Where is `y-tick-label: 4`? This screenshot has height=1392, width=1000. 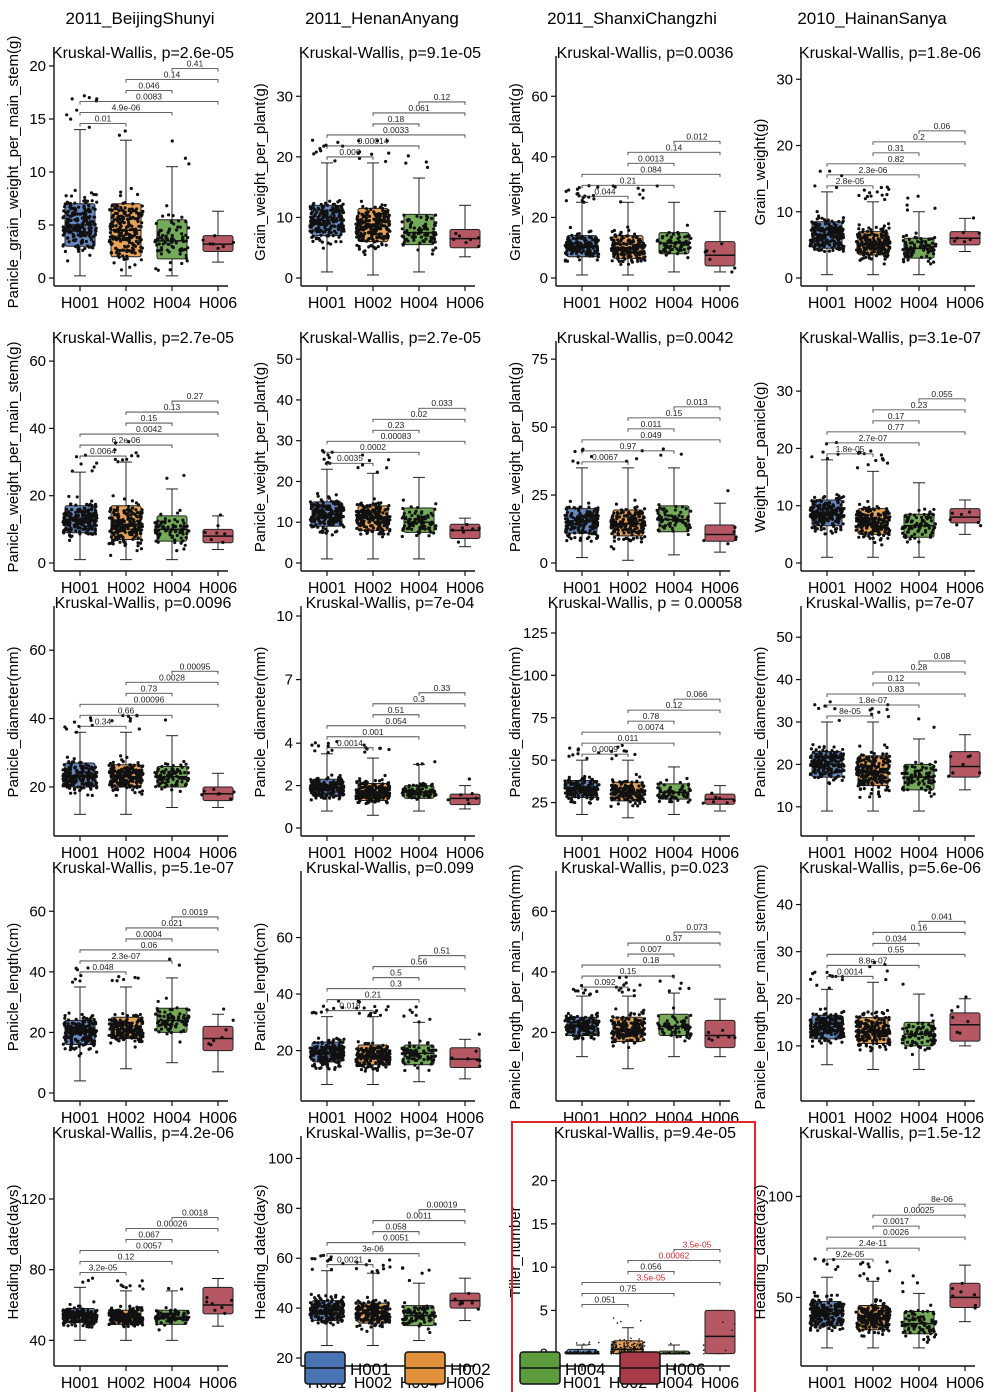
y-tick-label: 4 is located at coordinates (289, 743).